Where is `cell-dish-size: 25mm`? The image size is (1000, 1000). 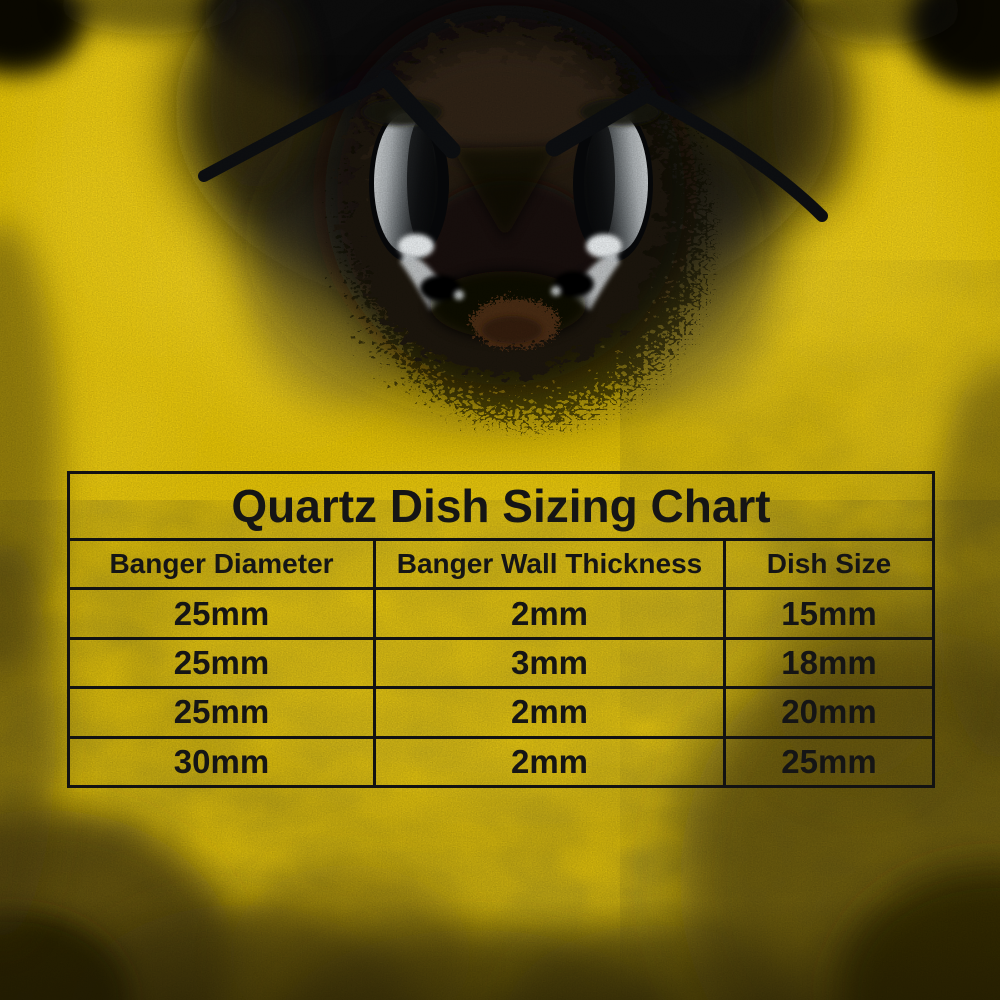
cell-dish-size: 25mm is located at coordinates (827, 762).